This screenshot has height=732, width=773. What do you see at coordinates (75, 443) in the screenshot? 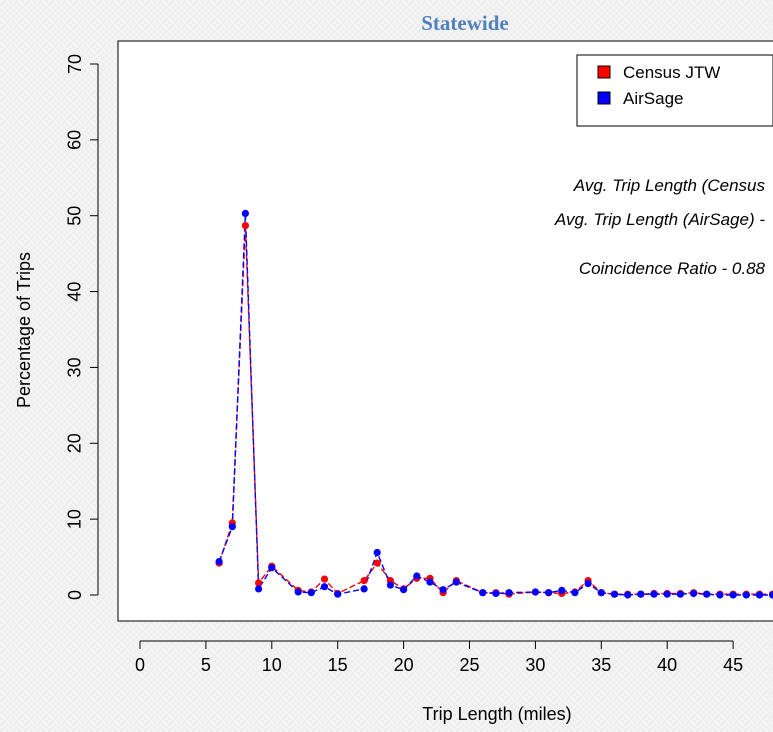
I see `y-tick-label: 20` at bounding box center [75, 443].